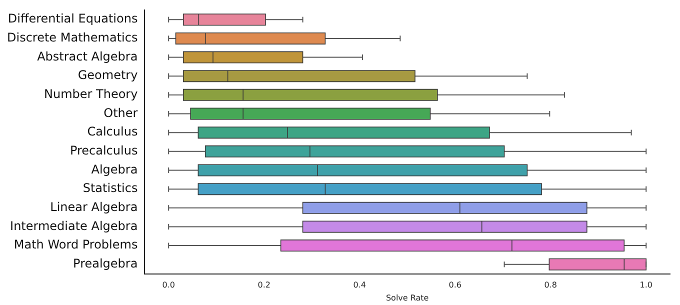 The image size is (680, 305). What do you see at coordinates (646, 285) in the screenshot?
I see `x-tick-label: 1.0` at bounding box center [646, 285].